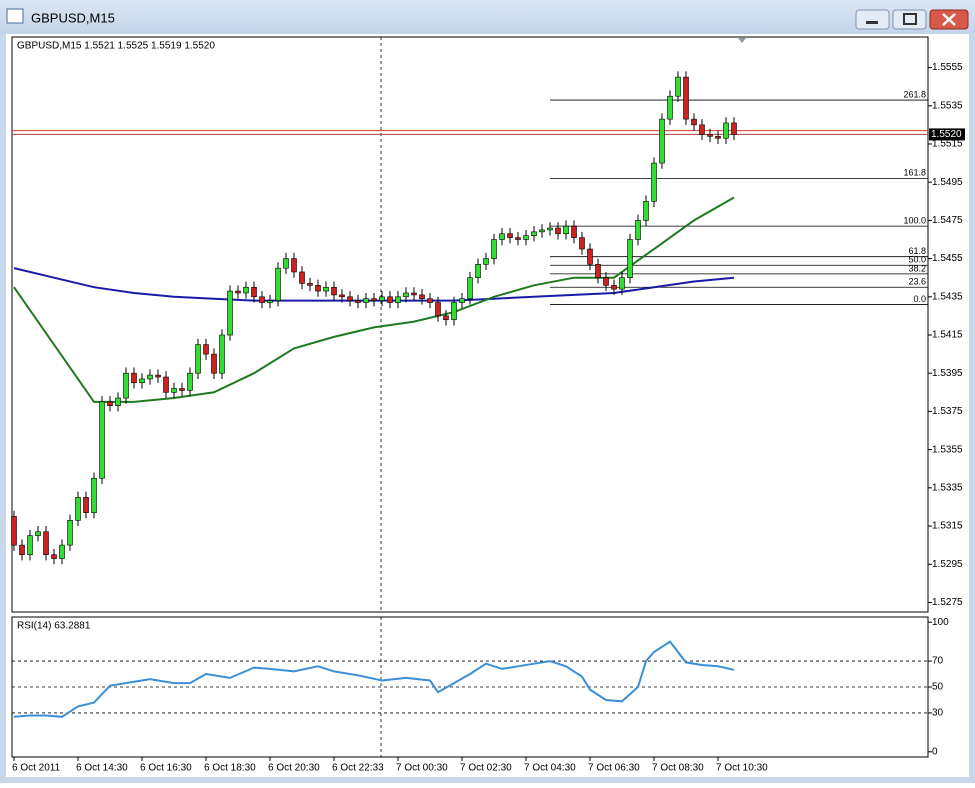  What do you see at coordinates (374, 679) in the screenshot?
I see `indicator-line` at bounding box center [374, 679].